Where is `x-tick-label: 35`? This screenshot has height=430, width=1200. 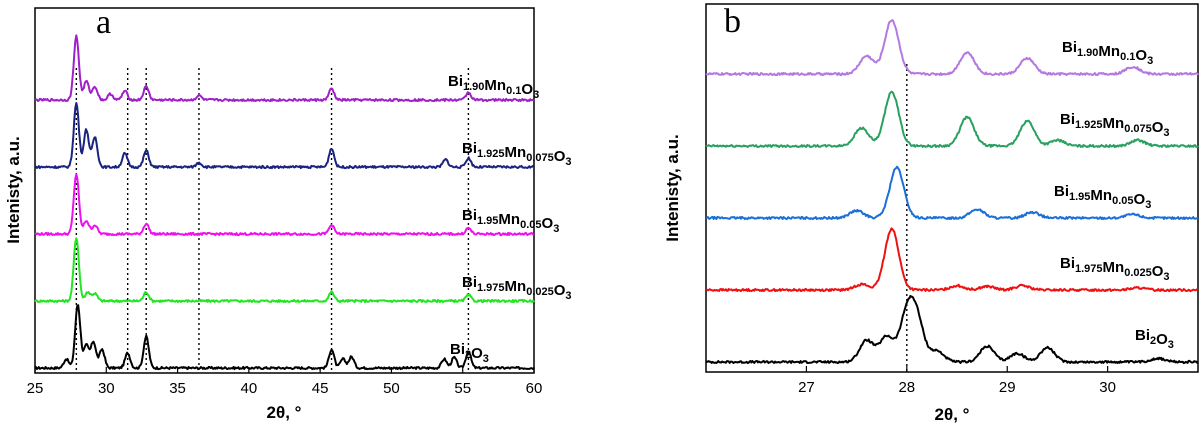
x-tick-label: 35 is located at coordinates (177, 388).